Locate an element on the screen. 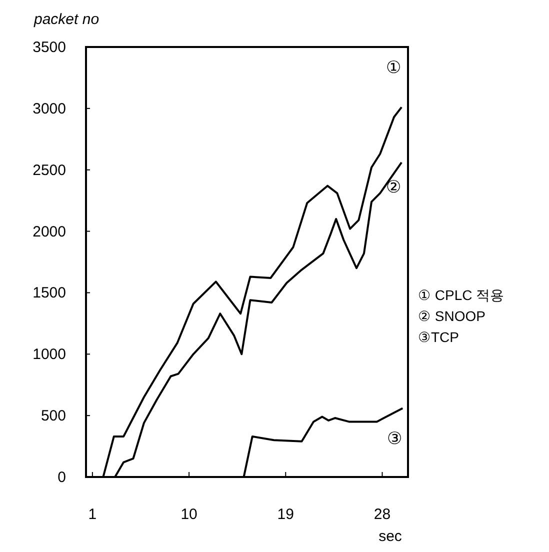  y-tick-label: 3500 is located at coordinates (49, 47).